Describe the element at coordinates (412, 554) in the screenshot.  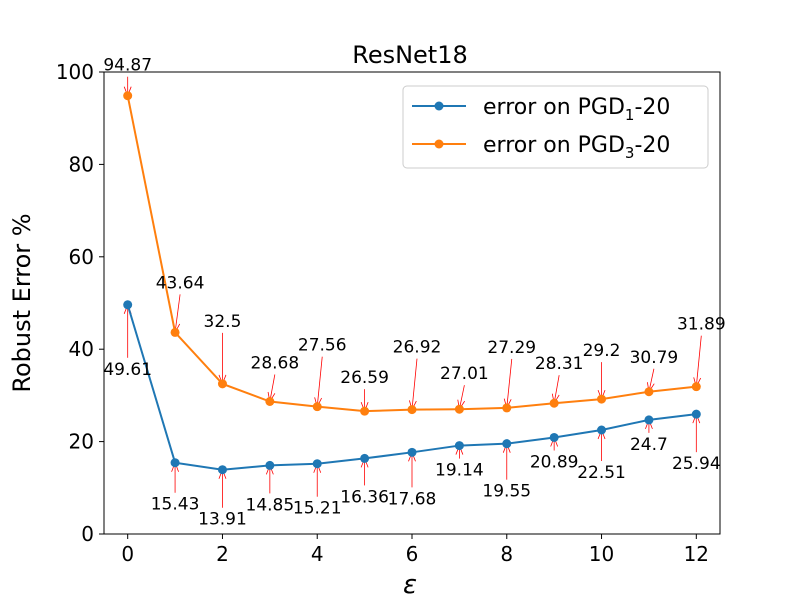
I see `x-tick-label: 6` at that location.